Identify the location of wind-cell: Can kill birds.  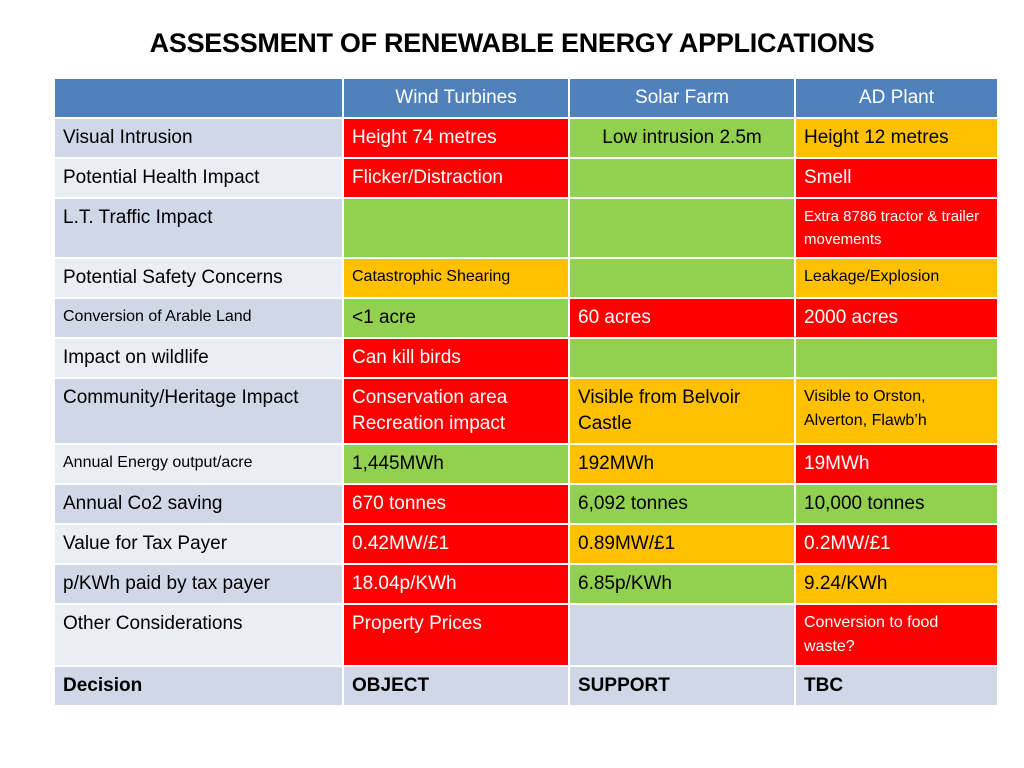
(456, 358).